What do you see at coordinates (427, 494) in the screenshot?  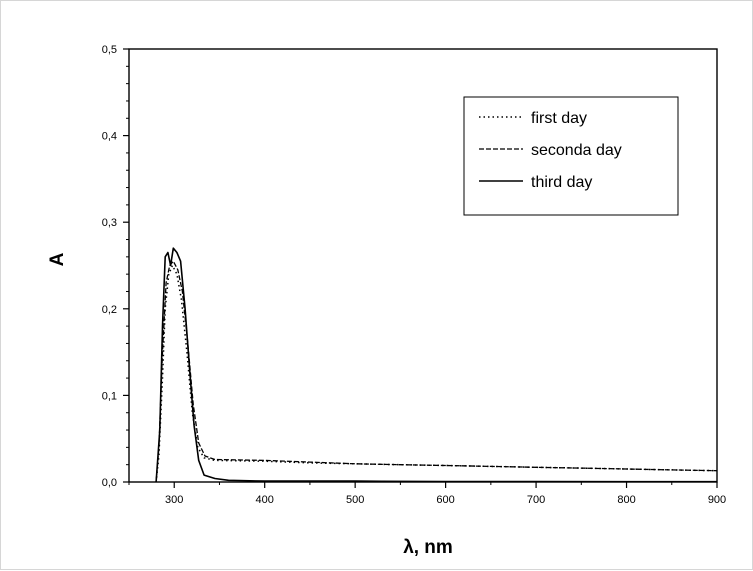 I see `x-axis-ticks: 300 400 500 600 700 800 900` at bounding box center [427, 494].